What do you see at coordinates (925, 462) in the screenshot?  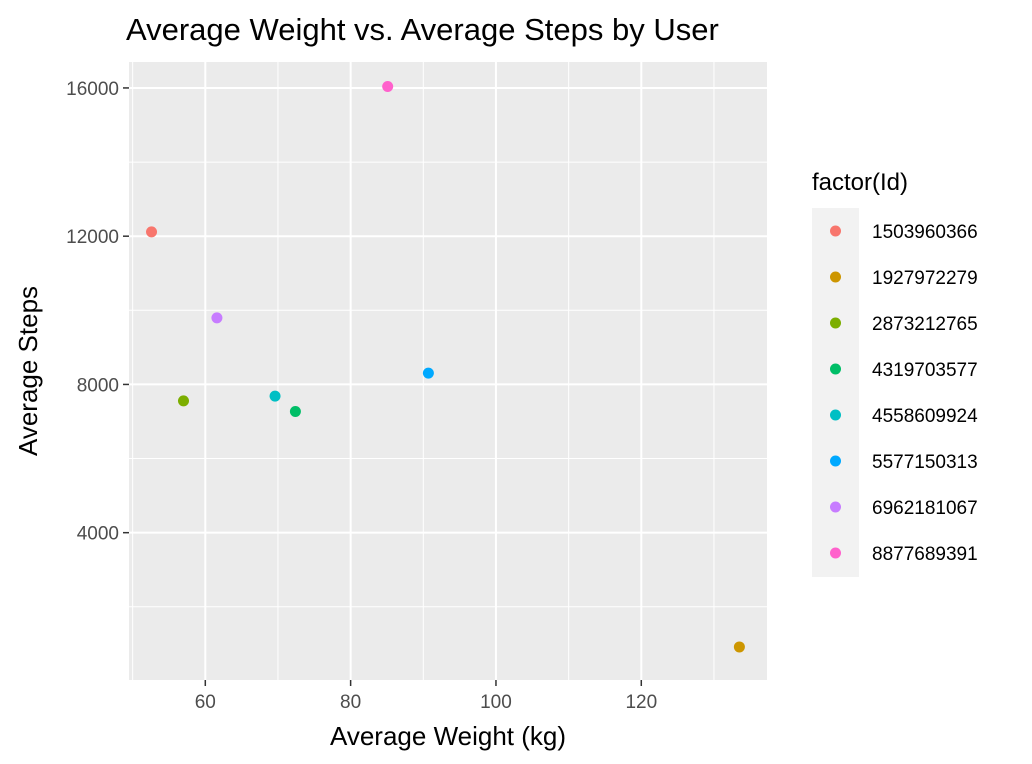 I see `legend-label: 5577150313` at bounding box center [925, 462].